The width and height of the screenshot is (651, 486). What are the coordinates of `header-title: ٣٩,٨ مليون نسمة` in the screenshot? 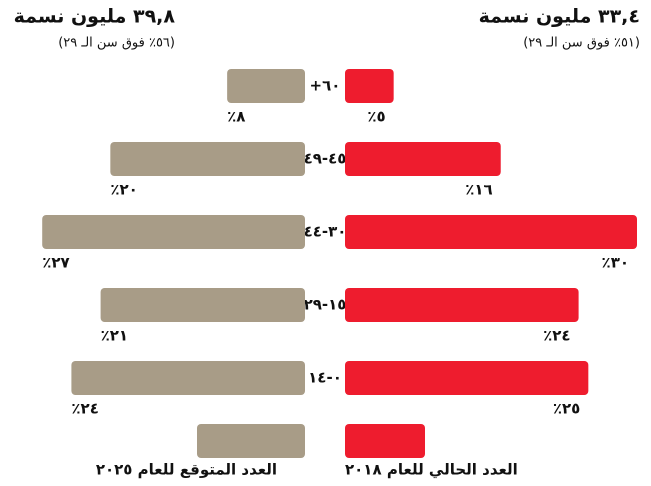 It's located at (95, 17).